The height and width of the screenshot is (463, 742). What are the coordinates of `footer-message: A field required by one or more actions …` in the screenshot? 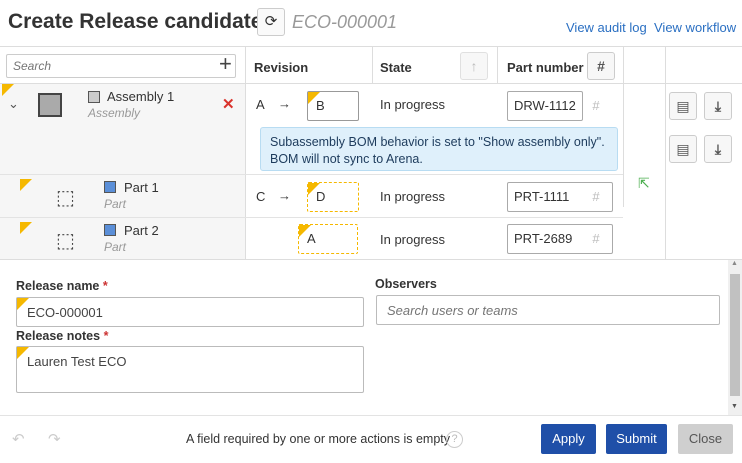 It's located at (318, 439).